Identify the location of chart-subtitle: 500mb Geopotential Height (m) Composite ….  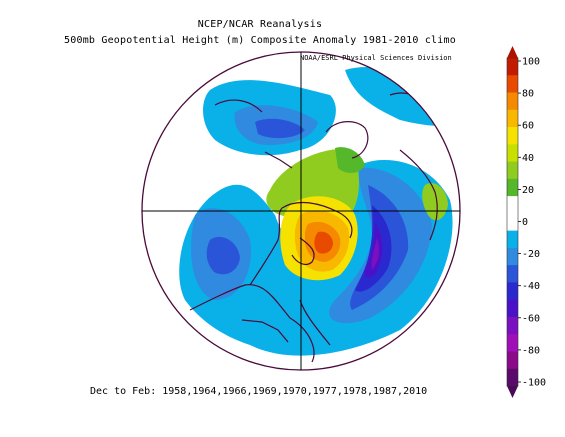
(260, 40).